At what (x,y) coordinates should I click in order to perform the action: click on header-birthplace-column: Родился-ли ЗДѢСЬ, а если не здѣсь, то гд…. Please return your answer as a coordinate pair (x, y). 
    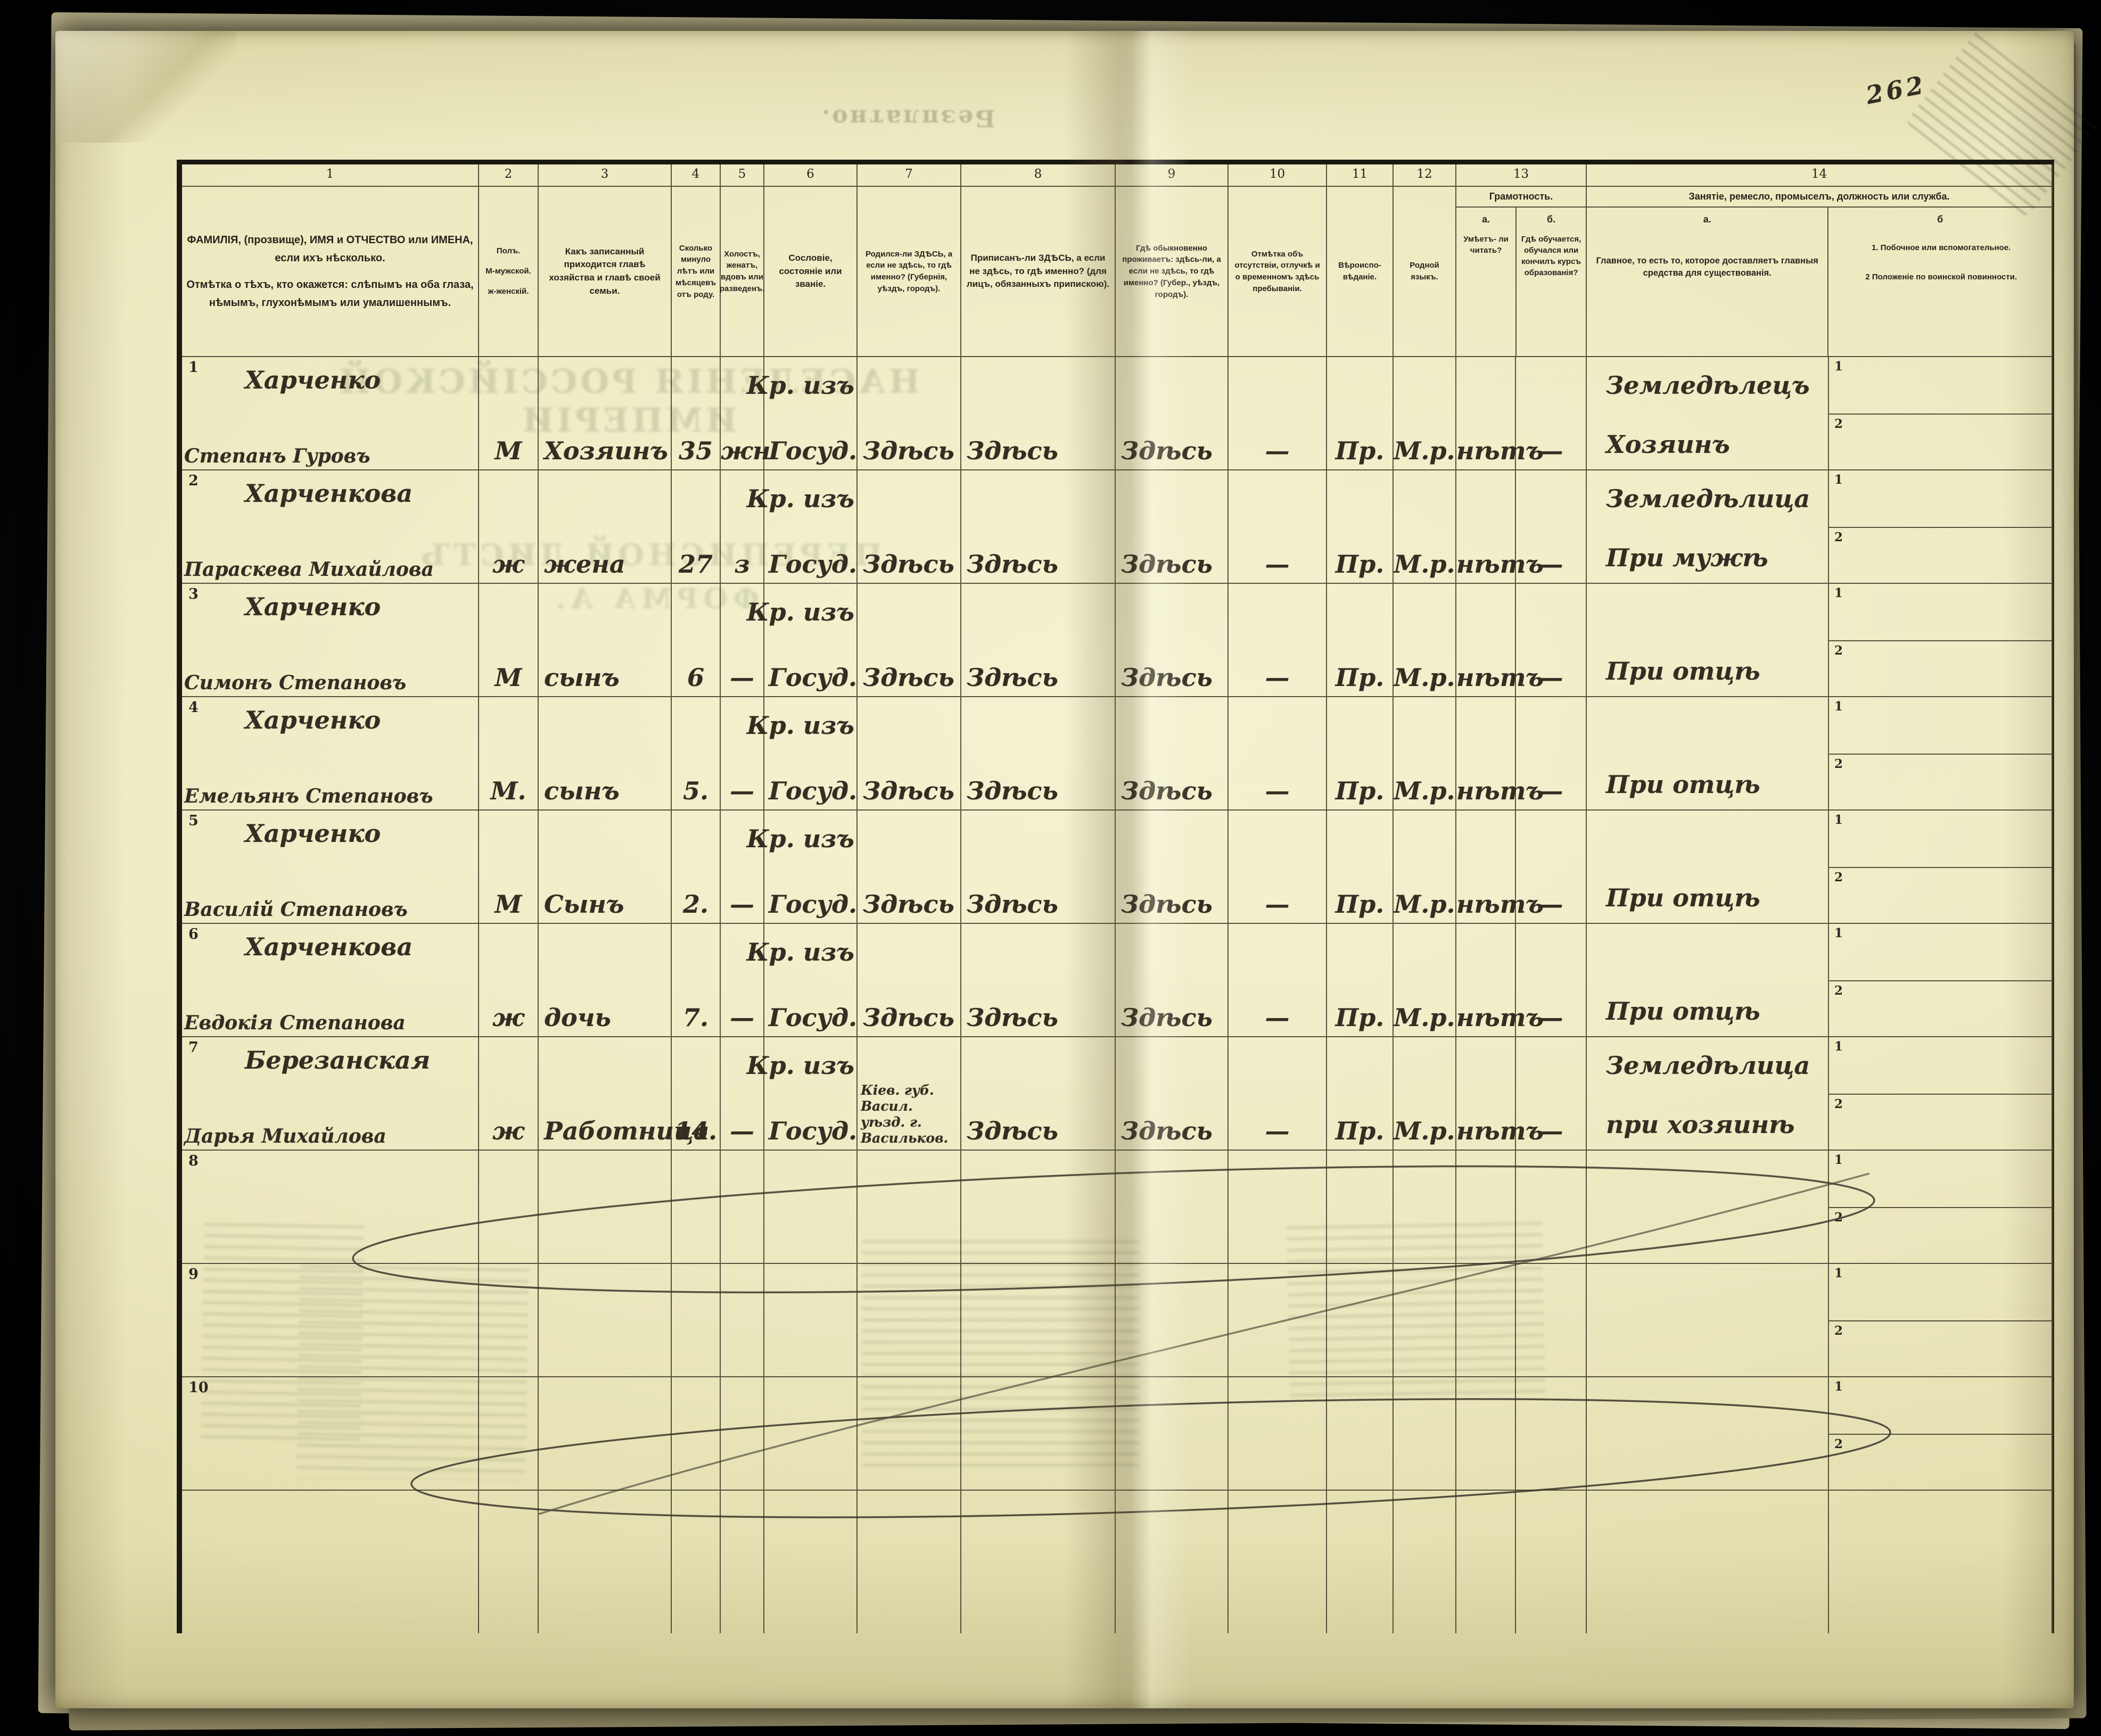
    Looking at the image, I should click on (910, 272).